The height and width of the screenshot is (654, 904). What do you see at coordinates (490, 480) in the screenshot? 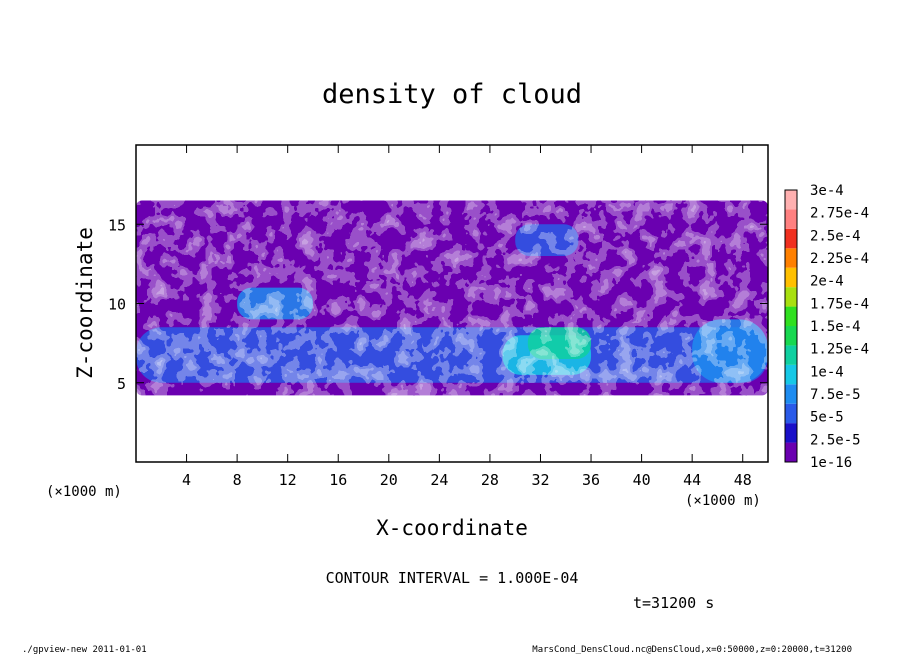
I see `x-tick-label: 28` at bounding box center [490, 480].